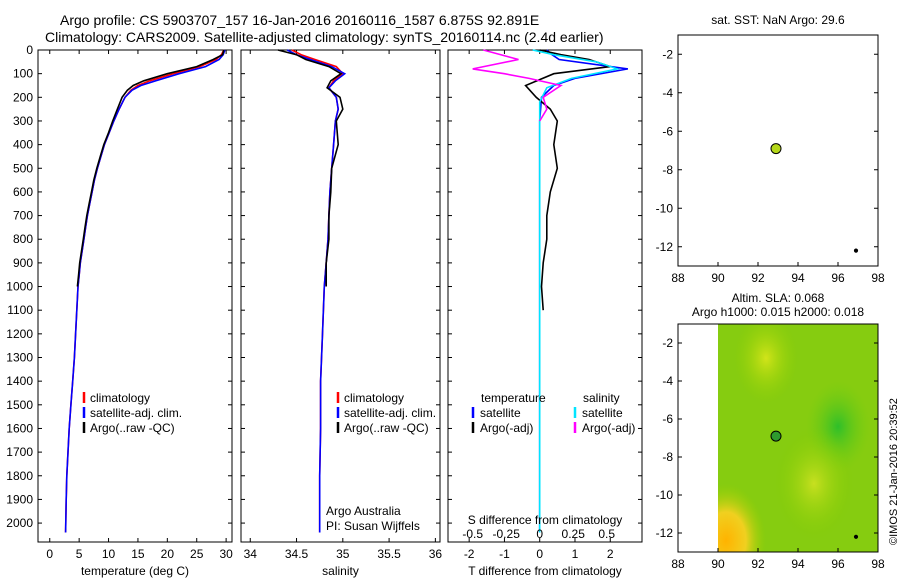 Image resolution: width=900 pixels, height=580 pixels. What do you see at coordinates (23, 121) in the screenshot?
I see `depth-tick-label: 300` at bounding box center [23, 121].